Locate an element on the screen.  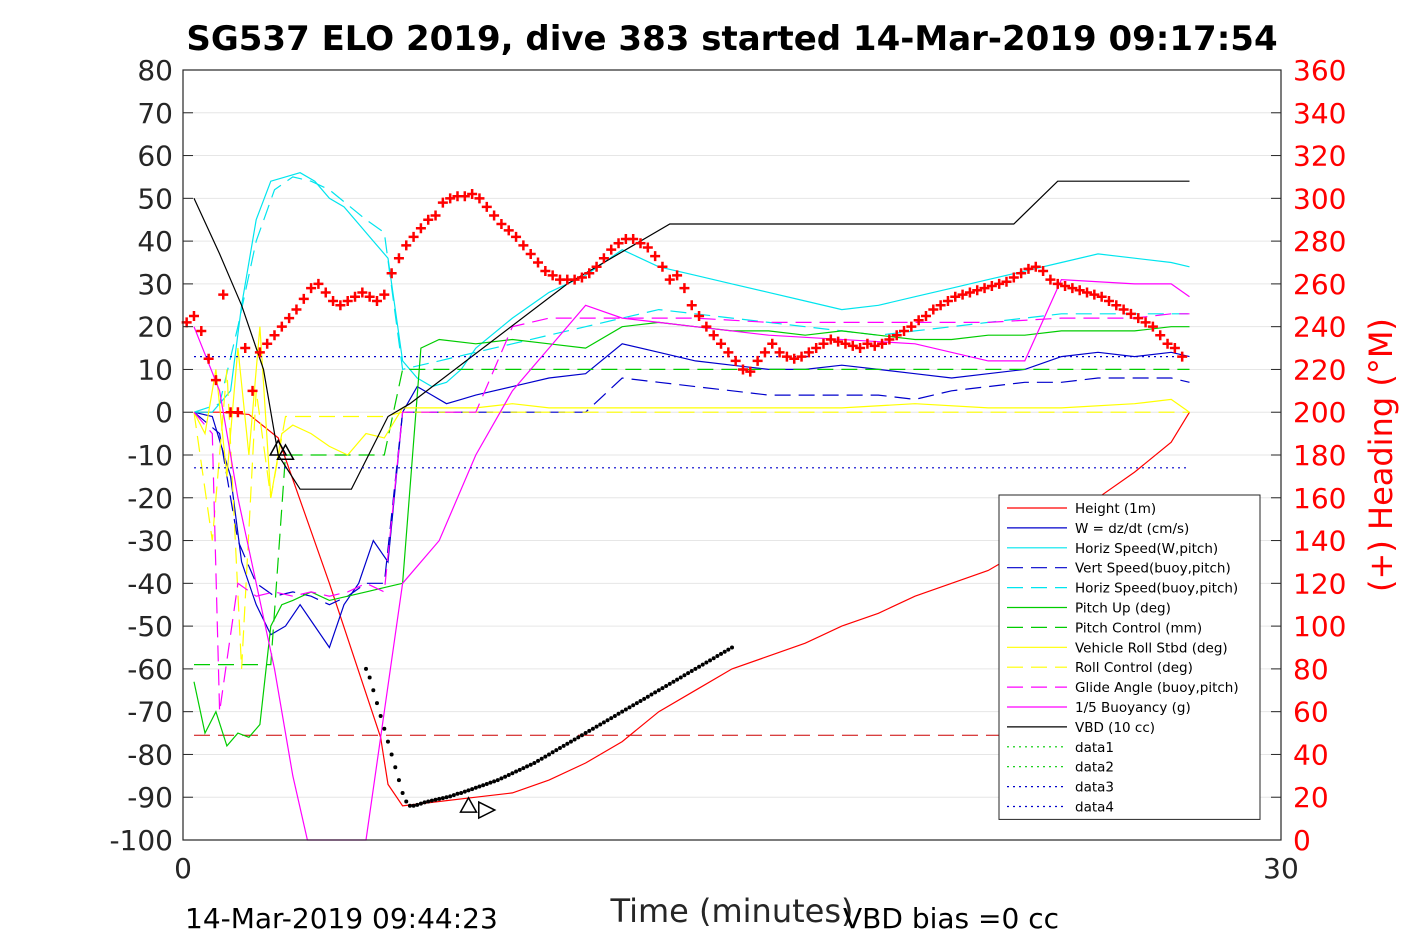
legend-box is located at coordinates (1129, 657).